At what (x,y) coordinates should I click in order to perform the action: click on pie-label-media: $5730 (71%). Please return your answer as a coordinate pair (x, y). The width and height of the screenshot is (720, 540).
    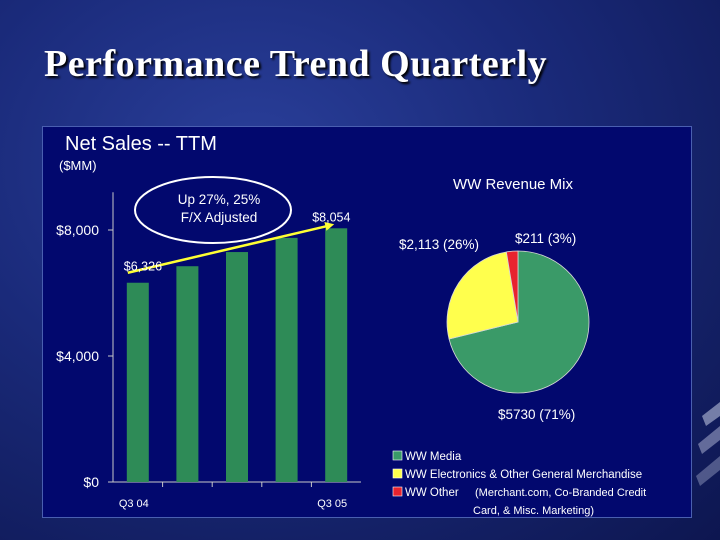
    Looking at the image, I should click on (536, 414).